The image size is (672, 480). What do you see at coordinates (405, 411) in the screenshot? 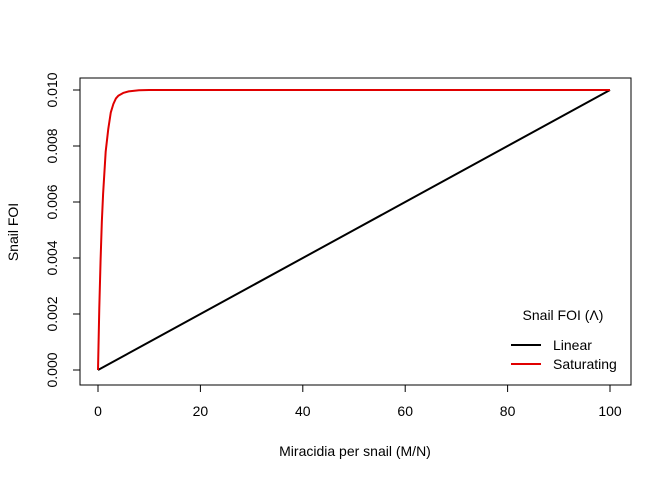
I see `x-tick-label: 60` at bounding box center [405, 411].